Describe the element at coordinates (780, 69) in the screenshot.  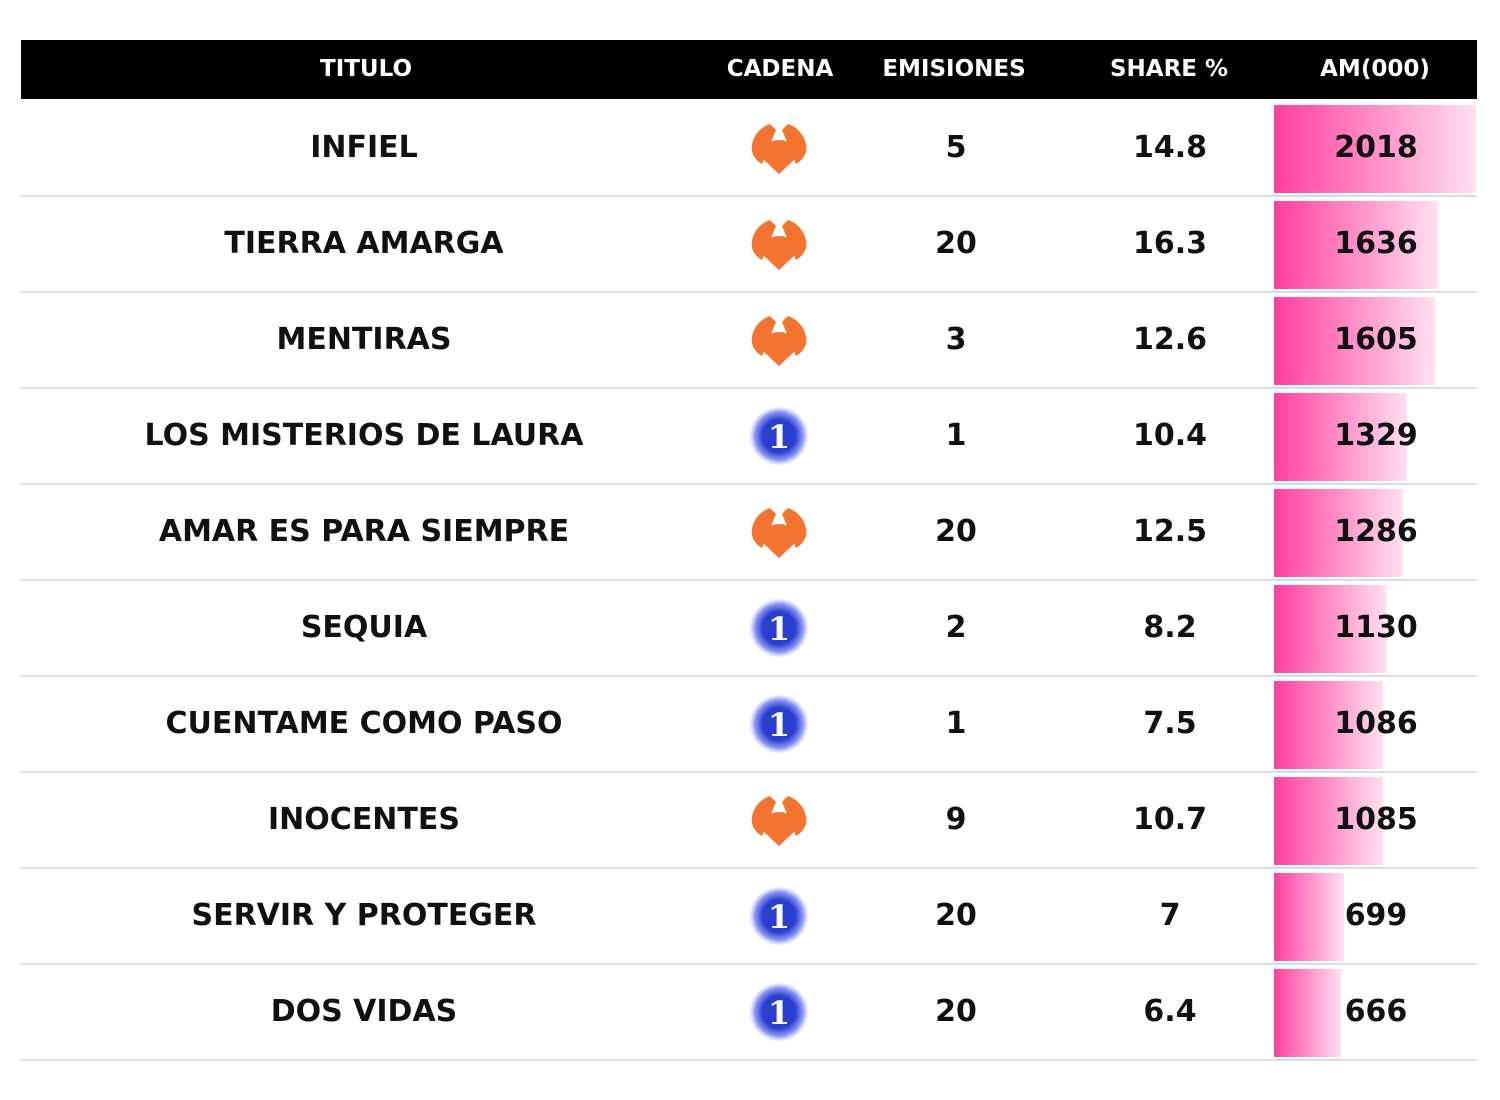
I see `header-cadena: CADENA` at that location.